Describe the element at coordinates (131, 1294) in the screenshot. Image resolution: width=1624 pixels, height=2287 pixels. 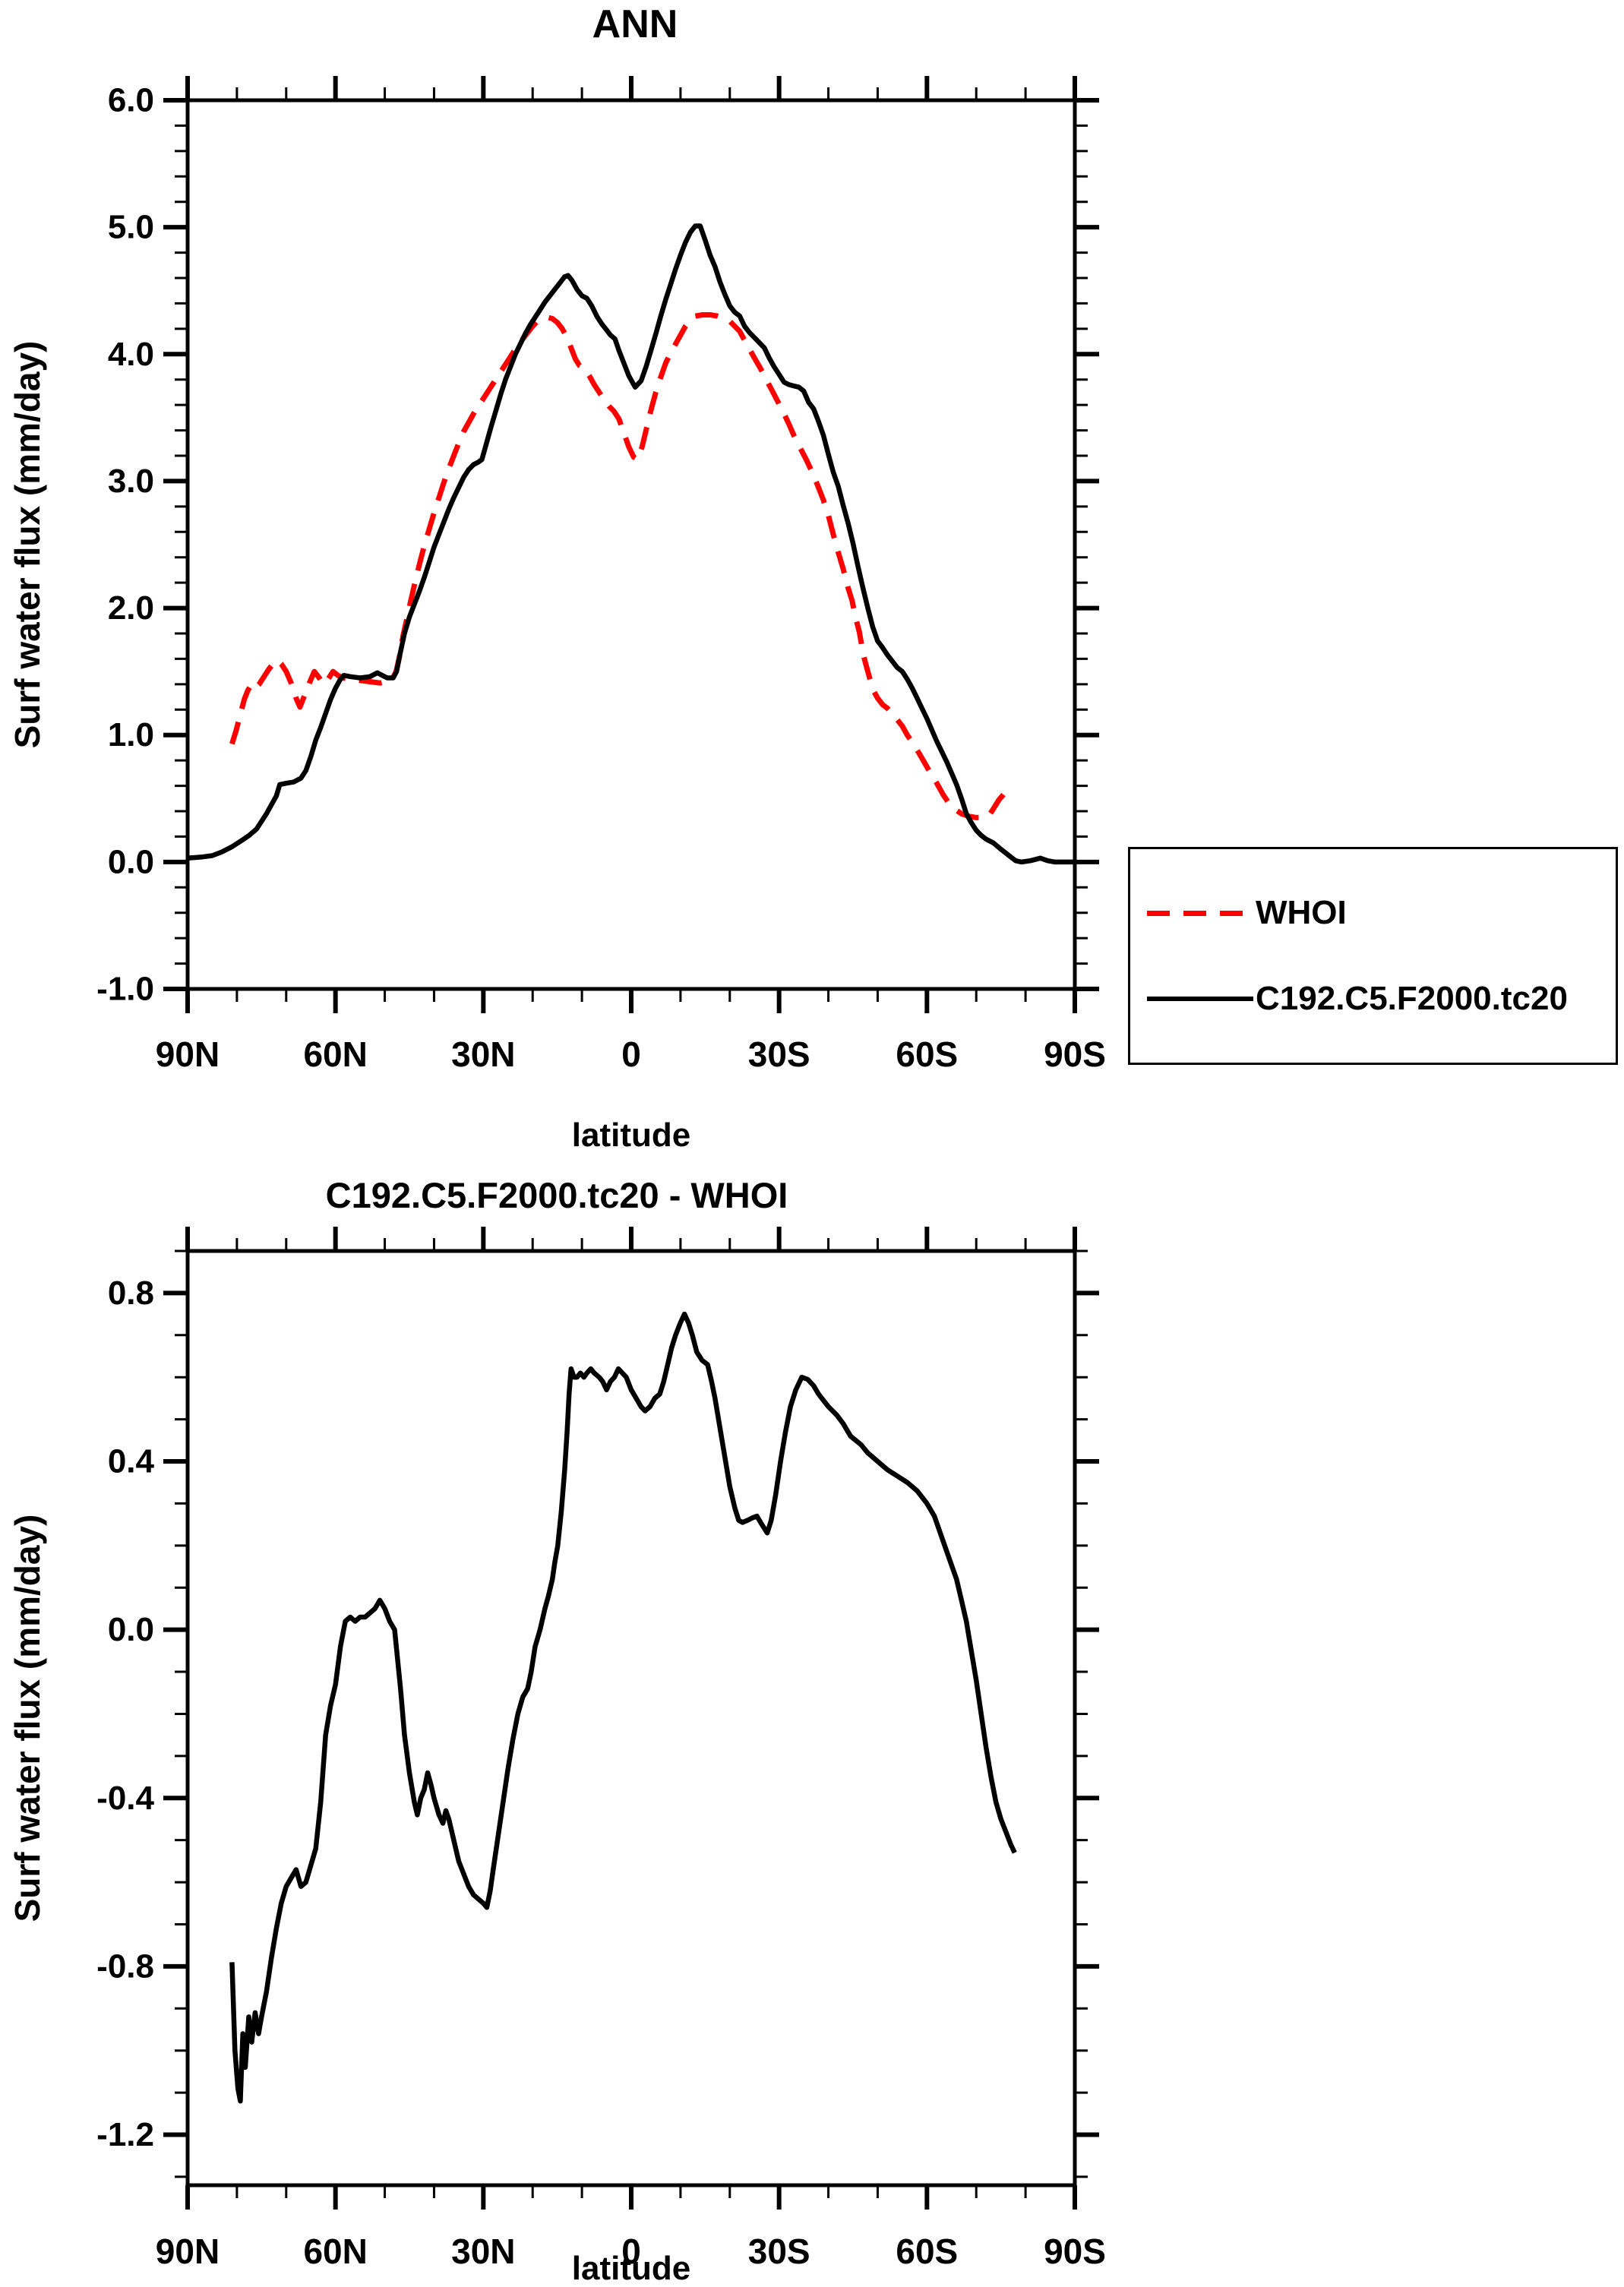
I see `svg-text: 0.8` at that location.